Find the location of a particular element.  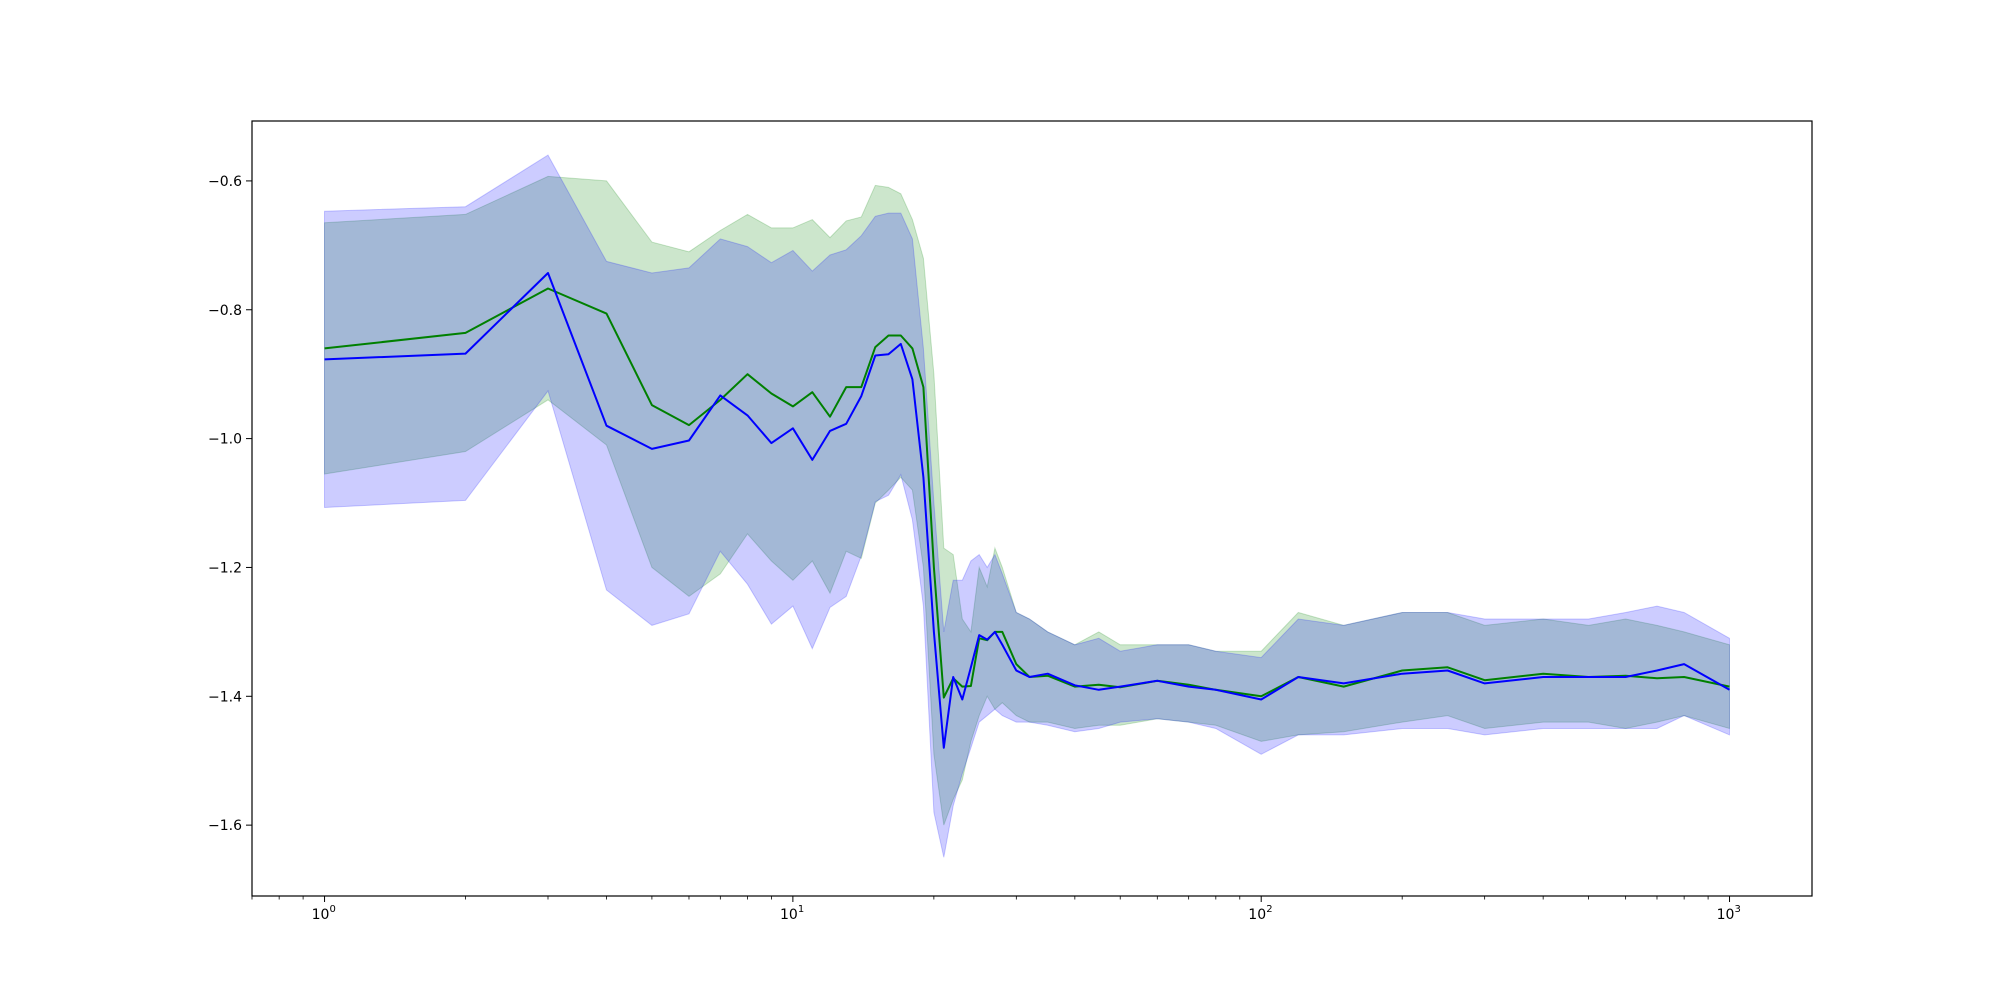

x-tick-exponent: 1 is located at coordinates (801, 909).